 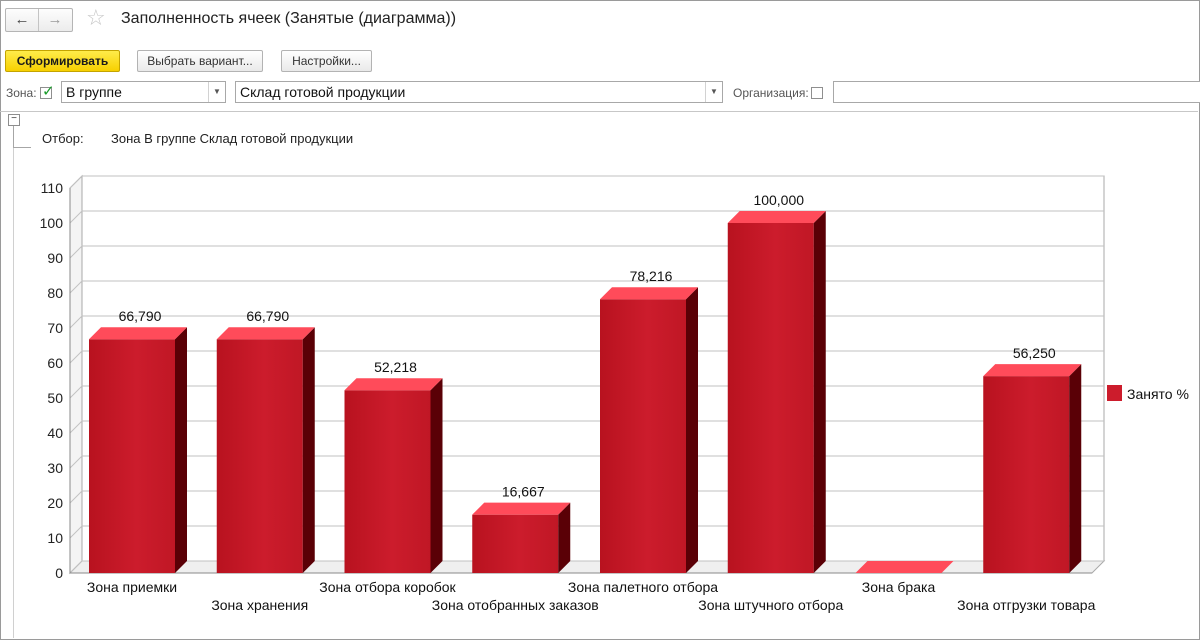 I want to click on data-label: 52,218, so click(x=395, y=367).